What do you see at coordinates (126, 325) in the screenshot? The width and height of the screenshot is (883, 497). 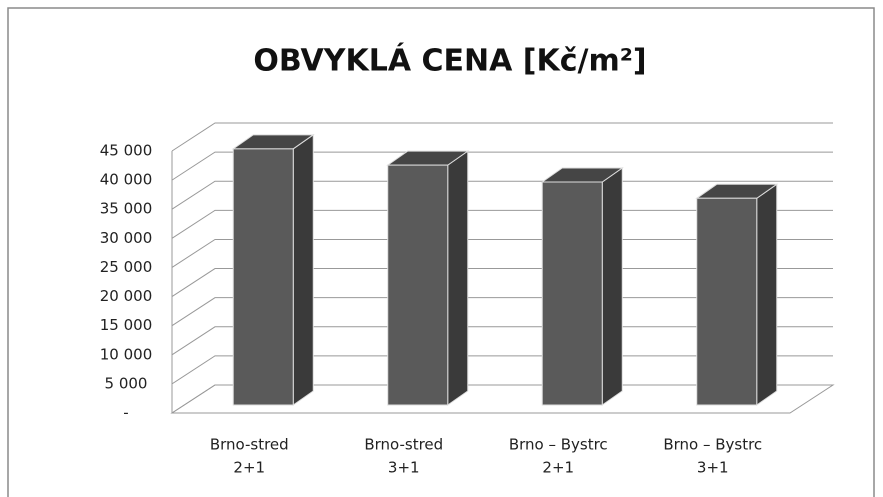 I see `y-tick-label: 15 000` at bounding box center [126, 325].